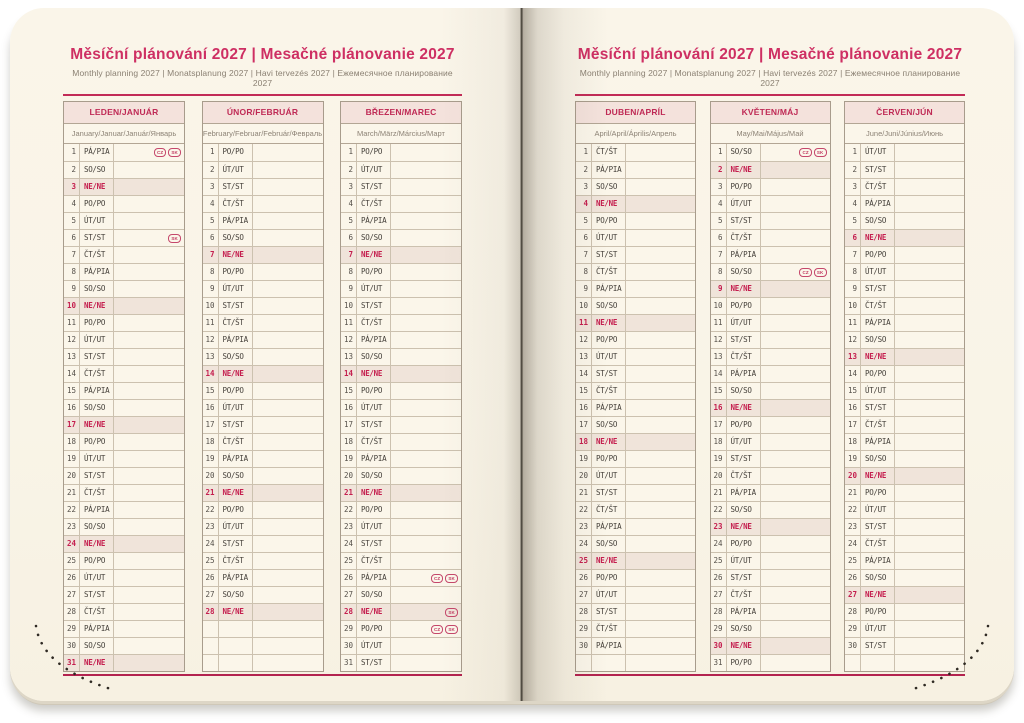  What do you see at coordinates (124, 628) in the screenshot?
I see `day-row: 29 PÁ/PIA` at bounding box center [124, 628].